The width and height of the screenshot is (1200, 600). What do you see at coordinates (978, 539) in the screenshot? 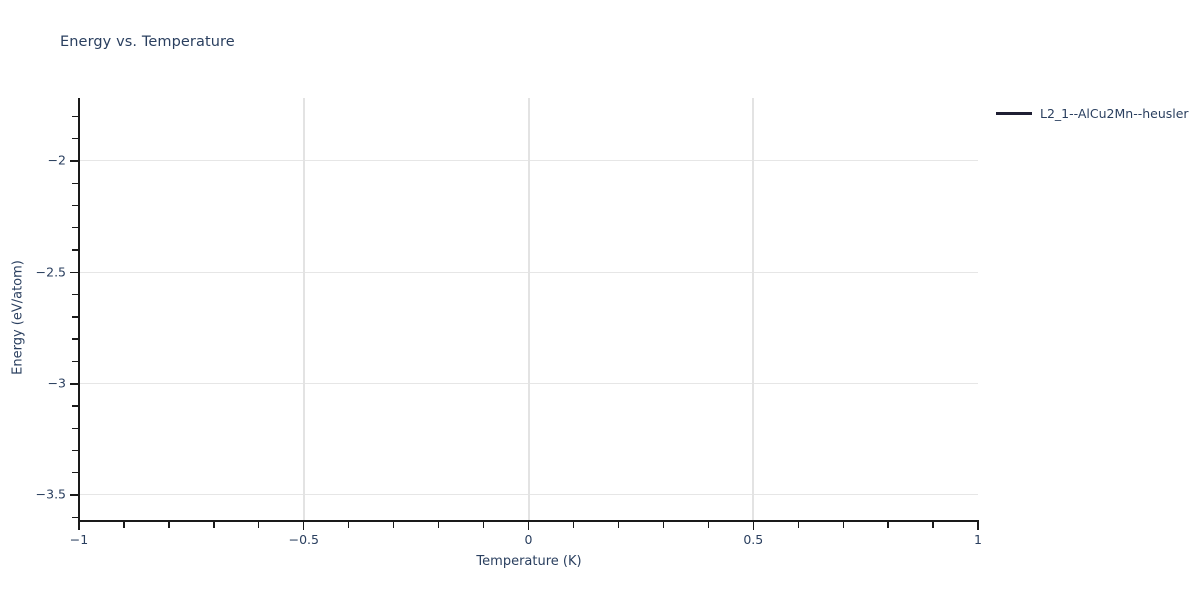
I see `x-axis-tick-label: 1` at bounding box center [978, 539].